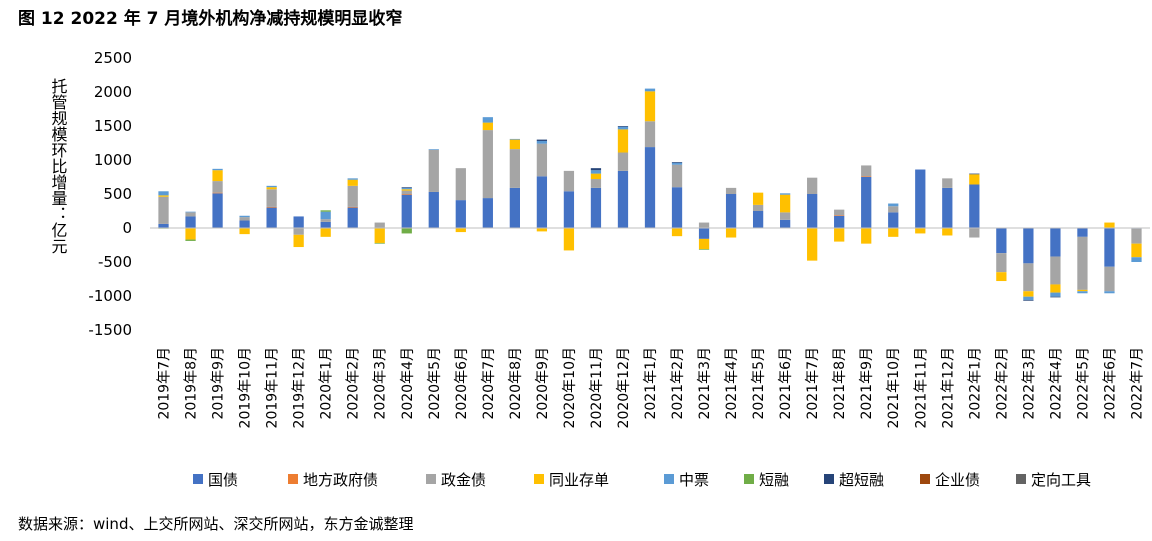 Image resolution: width=1152 pixels, height=541 pixels. Describe the element at coordinates (786, 383) in the screenshot. I see `x-tick-label: 2021年6月` at that location.